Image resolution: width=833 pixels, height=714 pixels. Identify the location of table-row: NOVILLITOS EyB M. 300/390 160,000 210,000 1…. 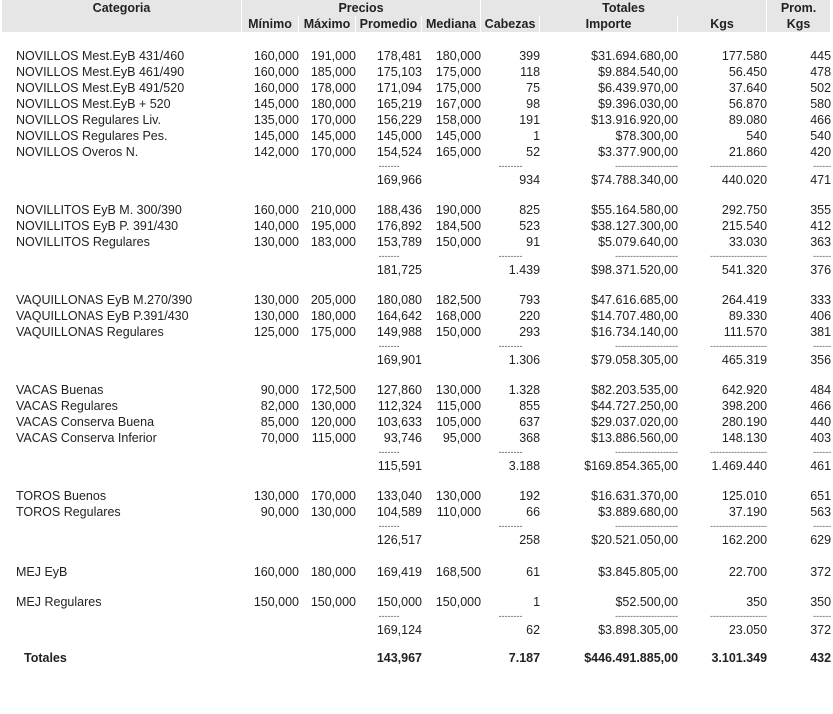
(416, 210).